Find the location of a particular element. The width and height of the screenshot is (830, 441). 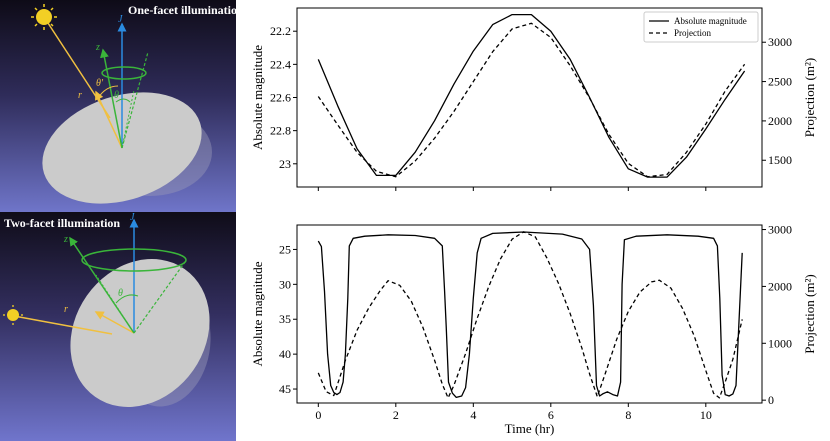

illustration-one-facet: One-facet illumination J z r θ' θ is located at coordinates (122, 106).